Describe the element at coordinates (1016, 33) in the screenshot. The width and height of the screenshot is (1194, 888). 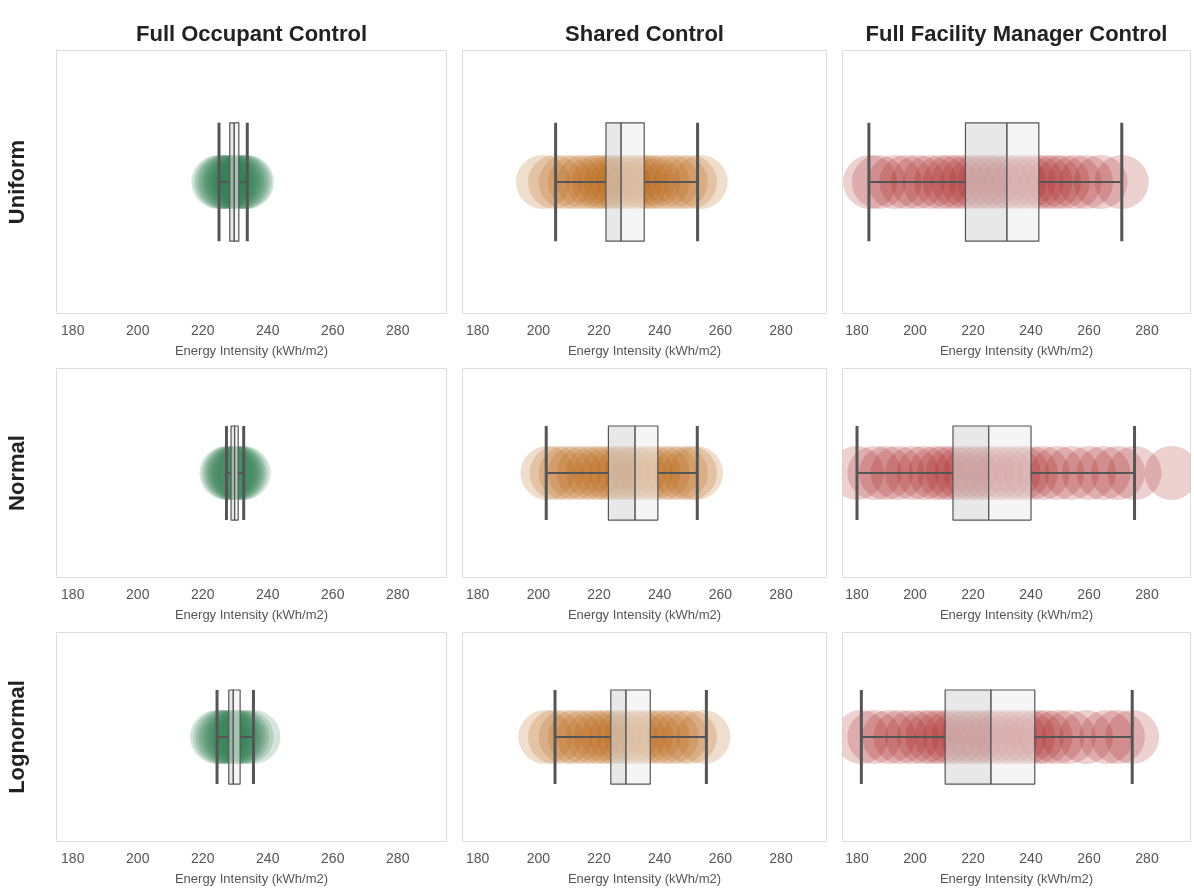
I see `chart-title: Full Facility Manager Control` at that location.